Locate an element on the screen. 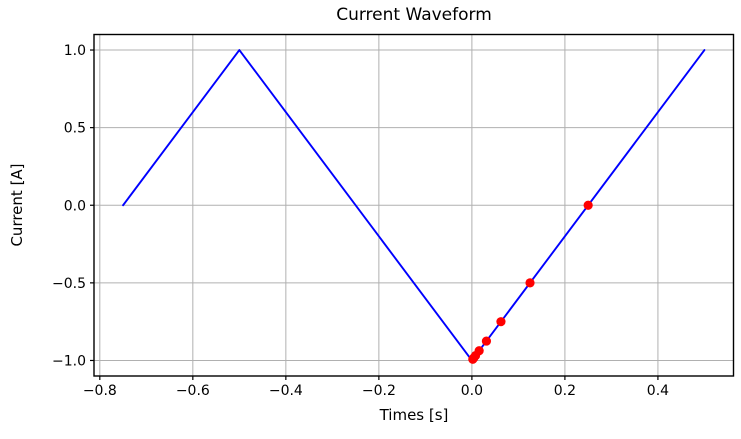 The width and height of the screenshot is (741, 439). x-tick-label: −0.2 is located at coordinates (379, 391).